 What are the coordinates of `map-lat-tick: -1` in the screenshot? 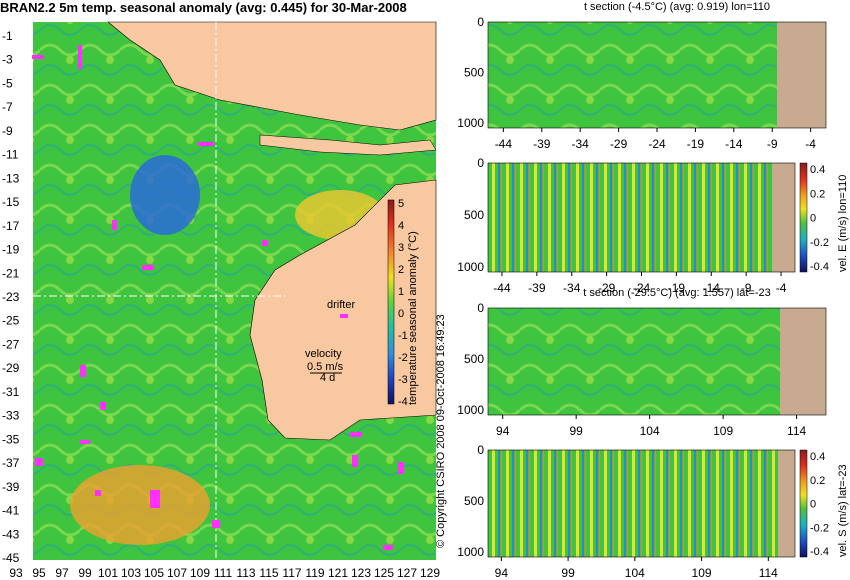 It's located at (7, 36).